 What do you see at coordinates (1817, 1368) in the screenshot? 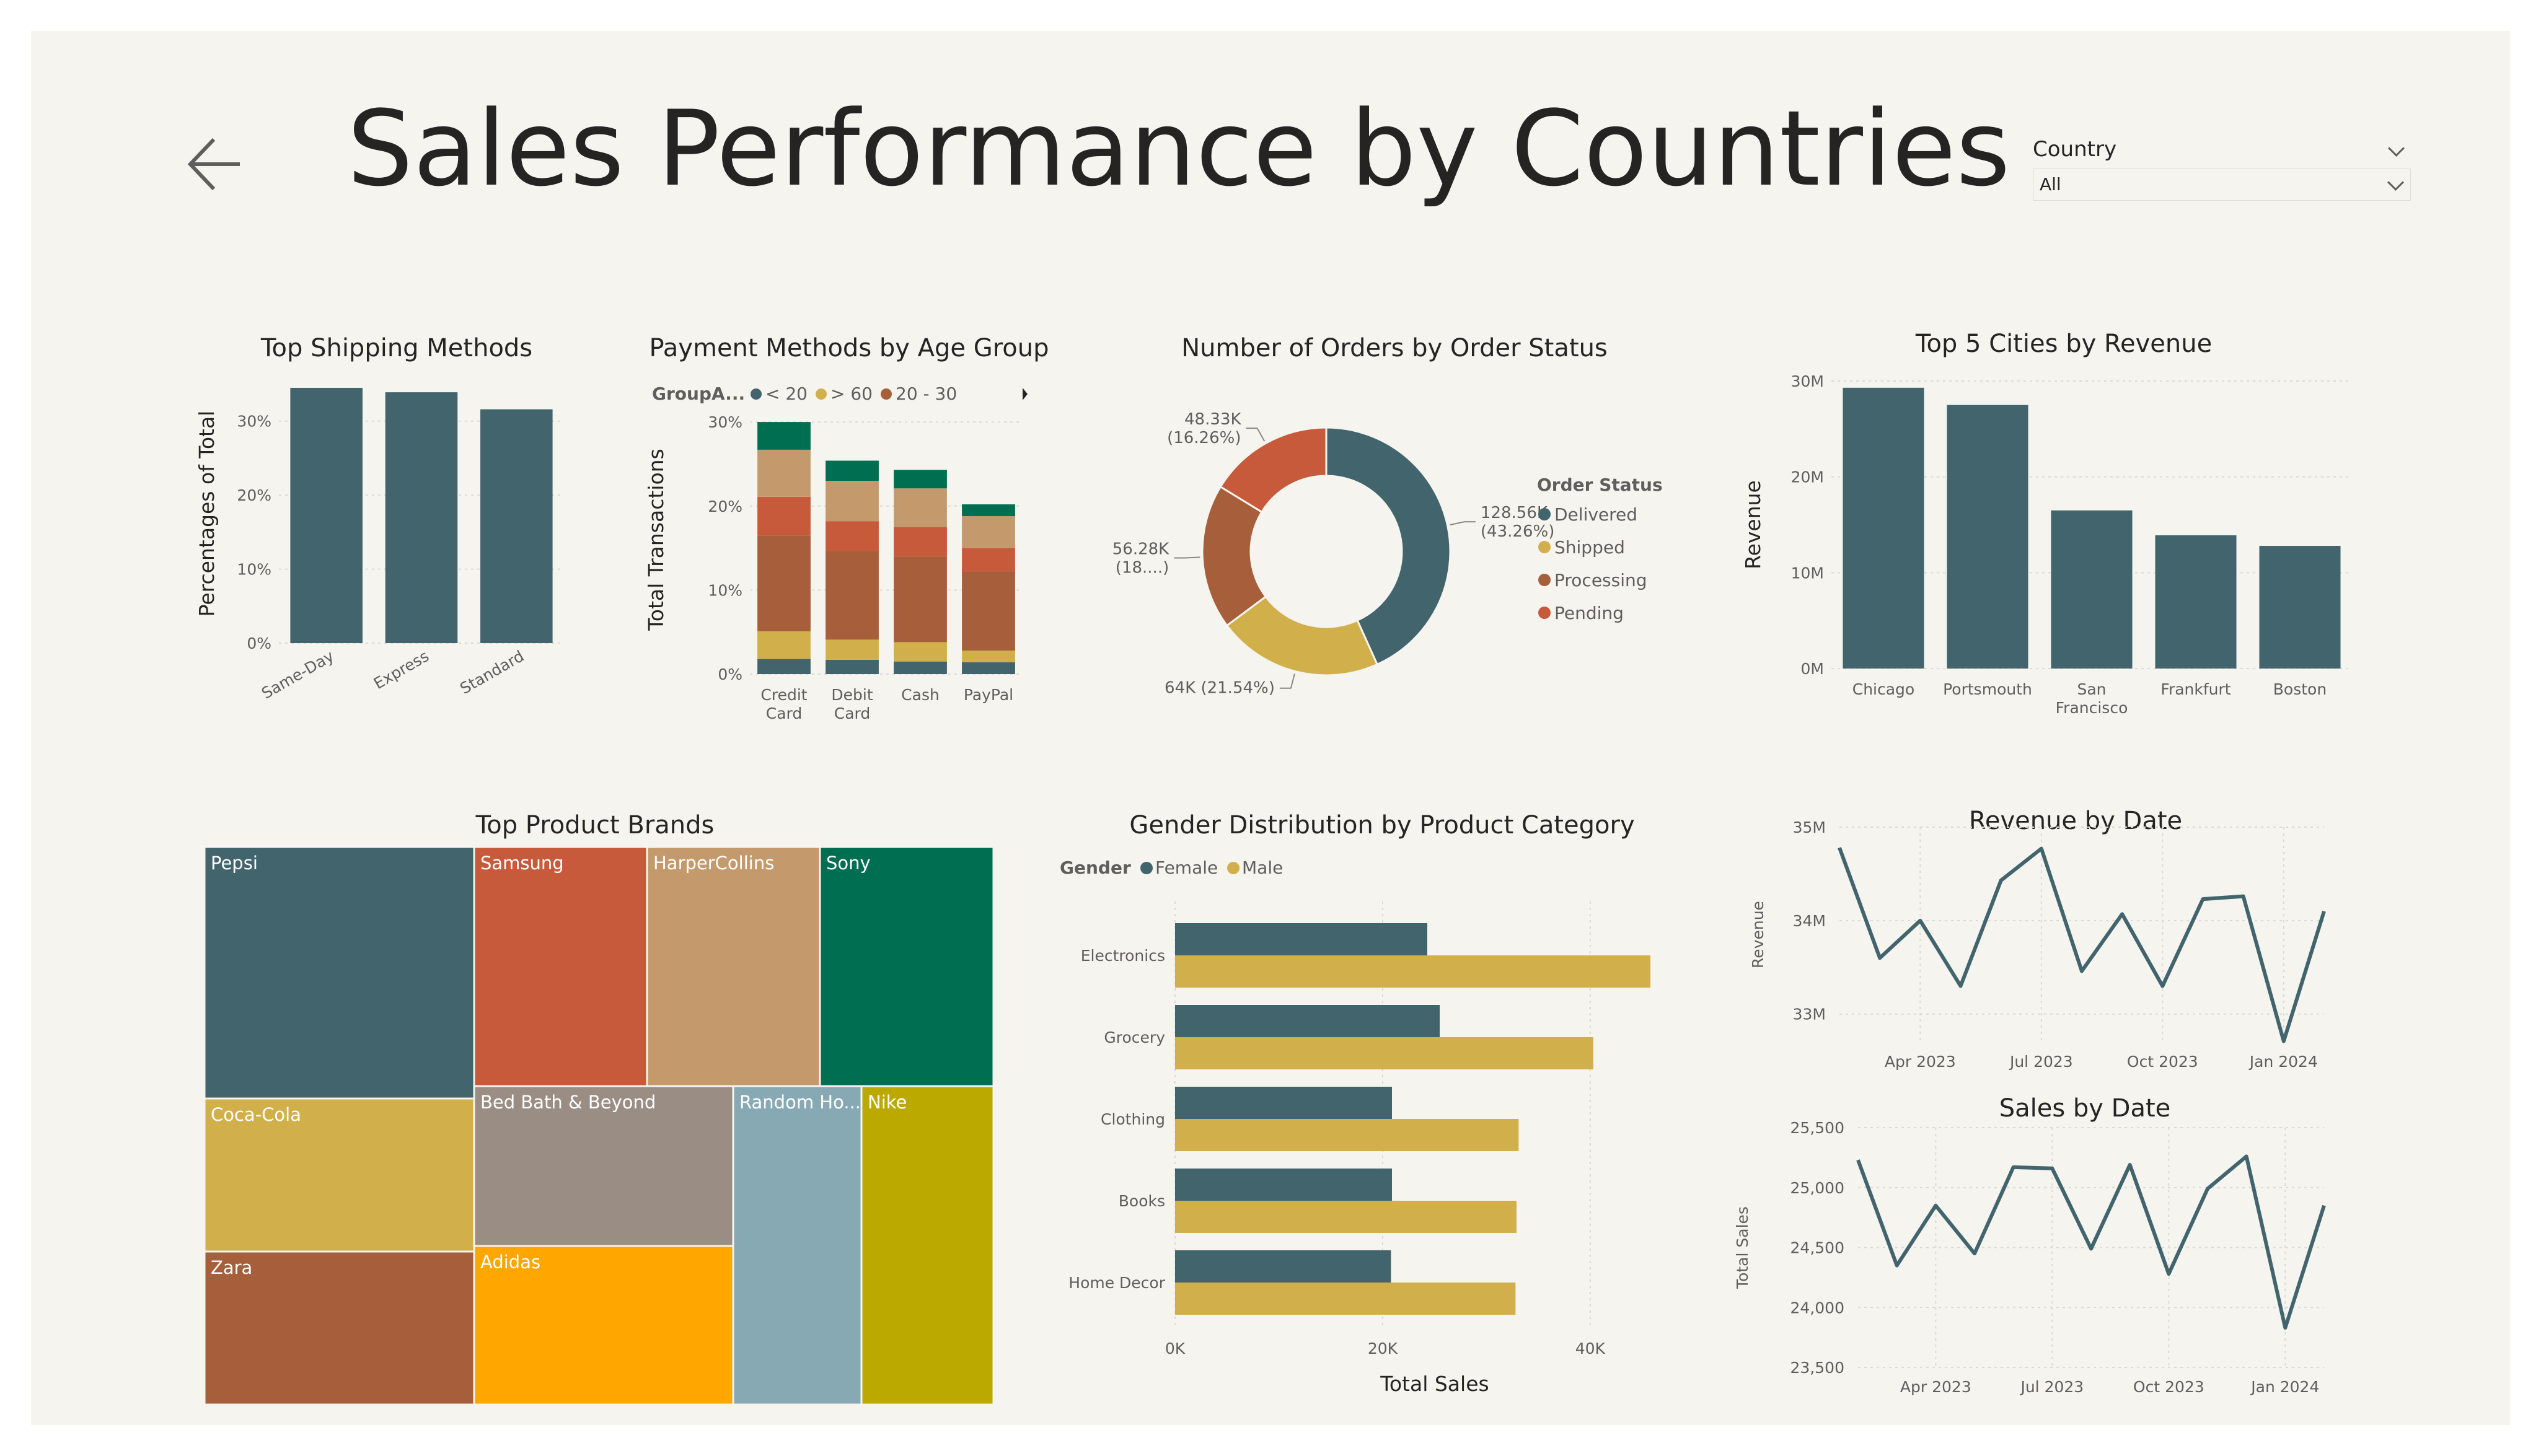
I see `y-tick-label: 23,500` at bounding box center [1817, 1368].